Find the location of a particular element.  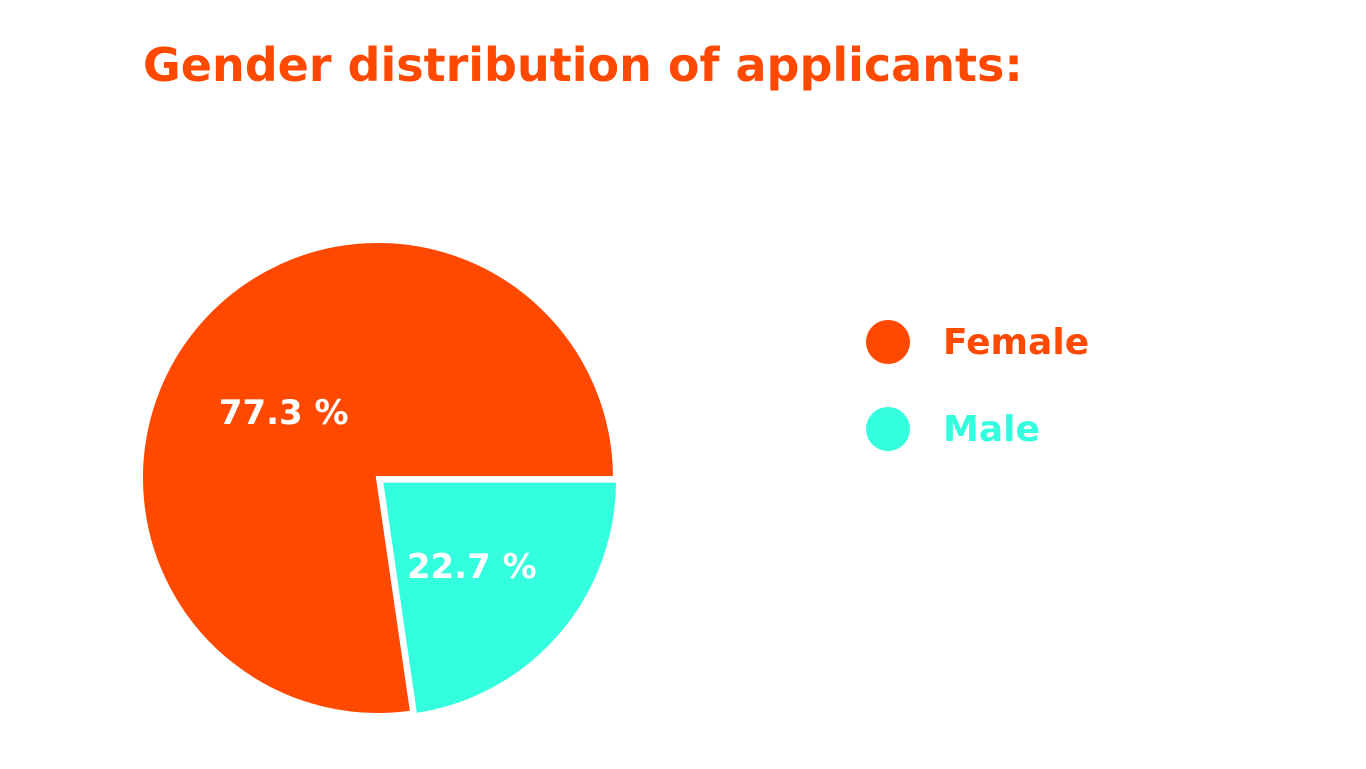

legend-label-female: Female is located at coordinates (1016, 342).